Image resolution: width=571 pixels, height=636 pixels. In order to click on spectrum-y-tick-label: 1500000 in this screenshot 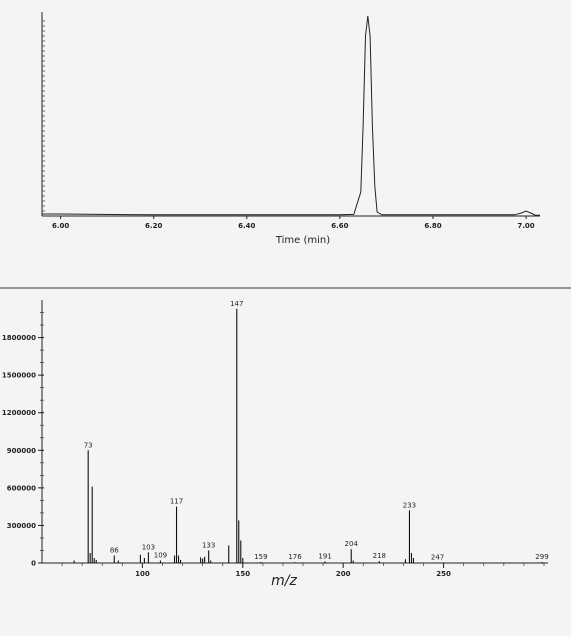, I will do `click(19, 376)`.